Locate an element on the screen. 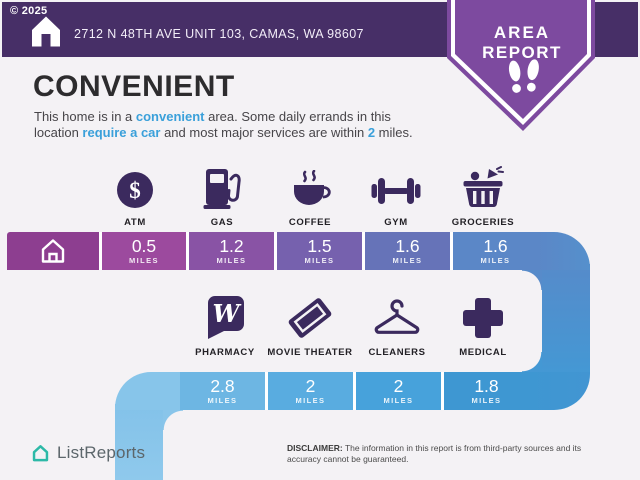 This screenshot has height=480, width=640. home-icon is located at coordinates (46, 31).